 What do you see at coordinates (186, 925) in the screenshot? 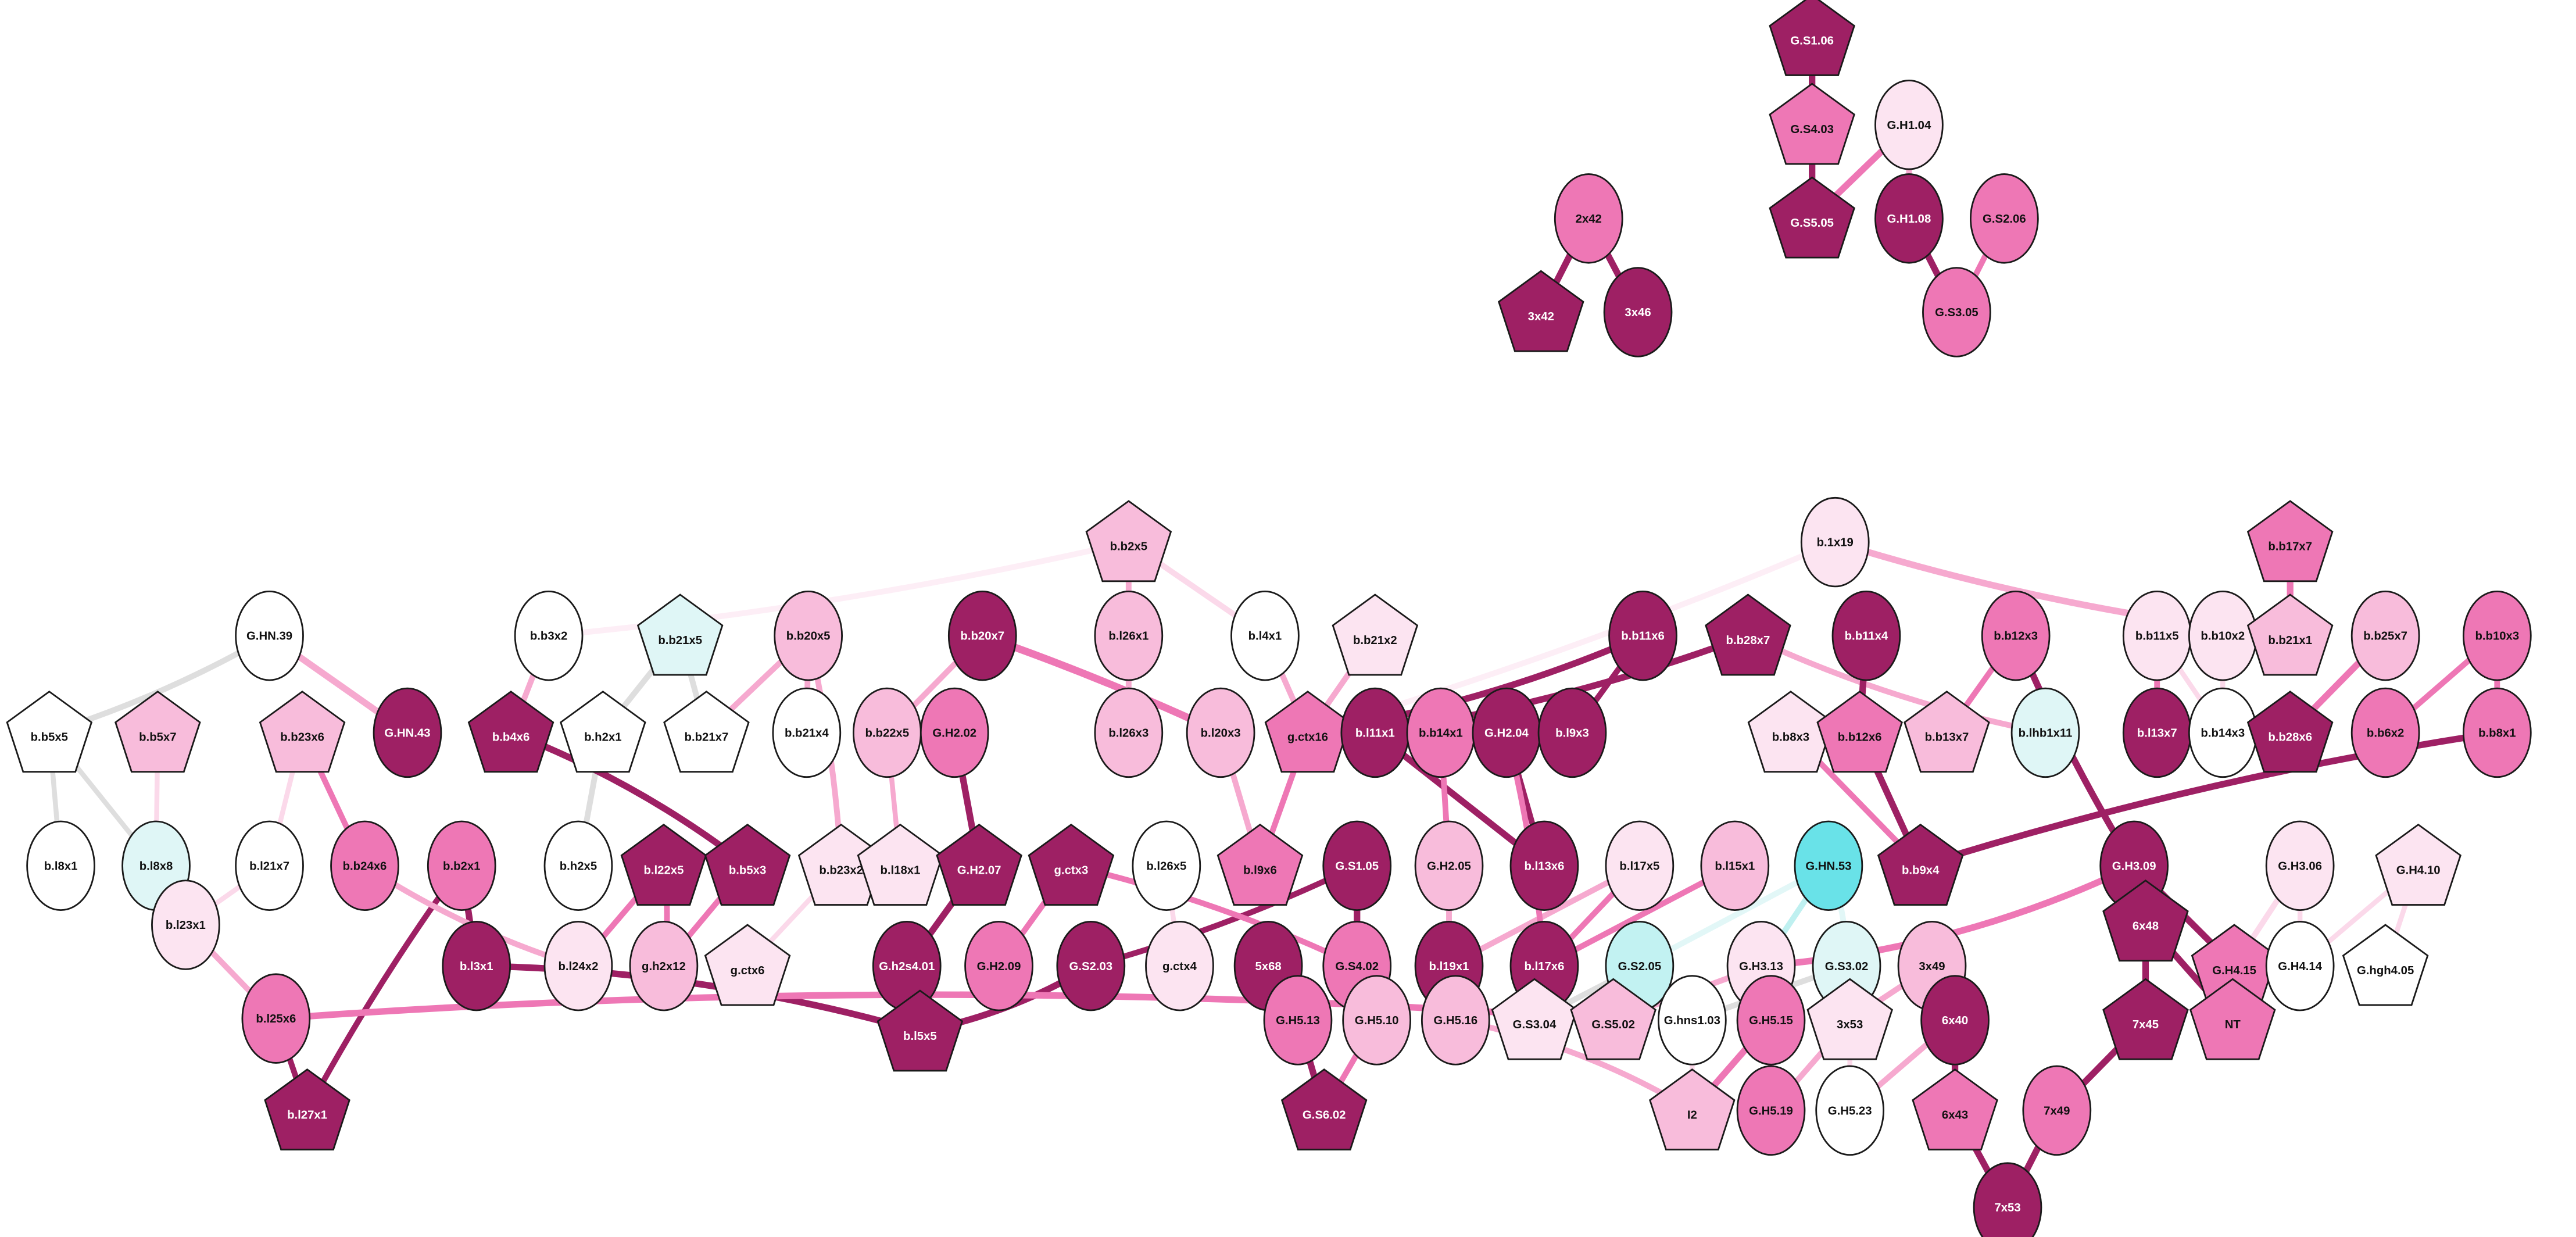
I see `node-b.l23x1` at bounding box center [186, 925].